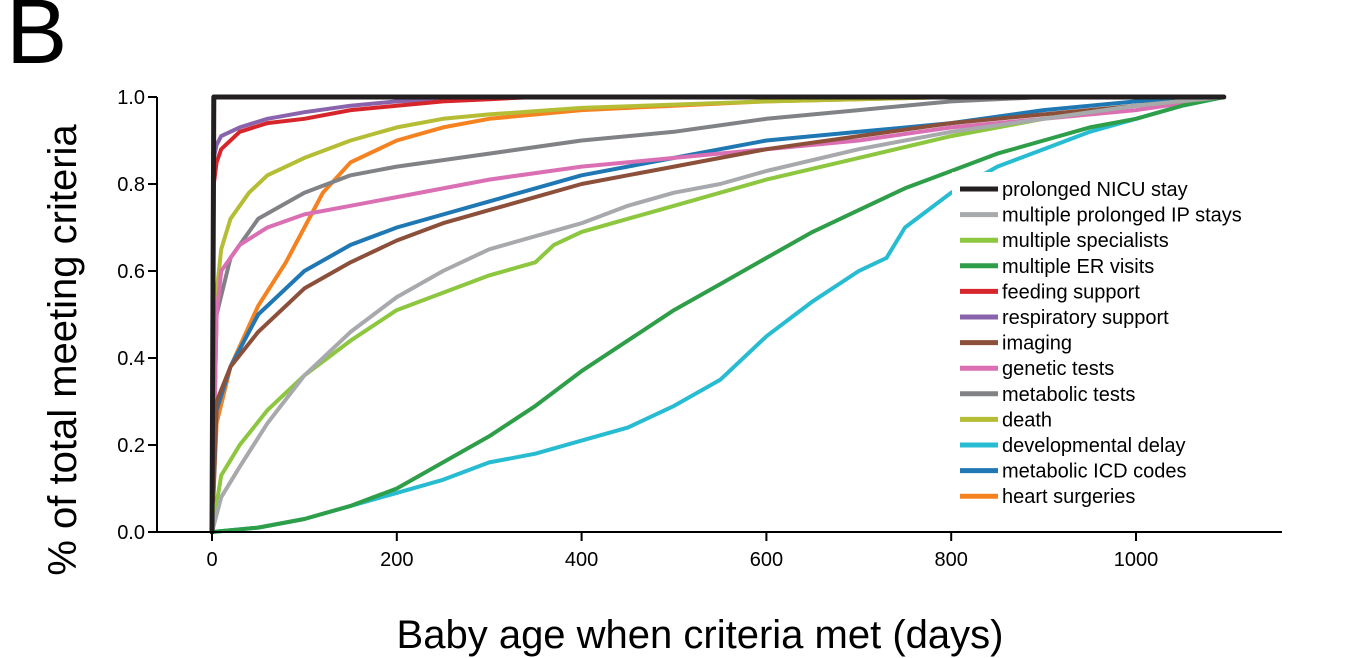 This screenshot has height=658, width=1354. I want to click on legend-label-1: multiple prolonged IP stays, so click(1122, 216).